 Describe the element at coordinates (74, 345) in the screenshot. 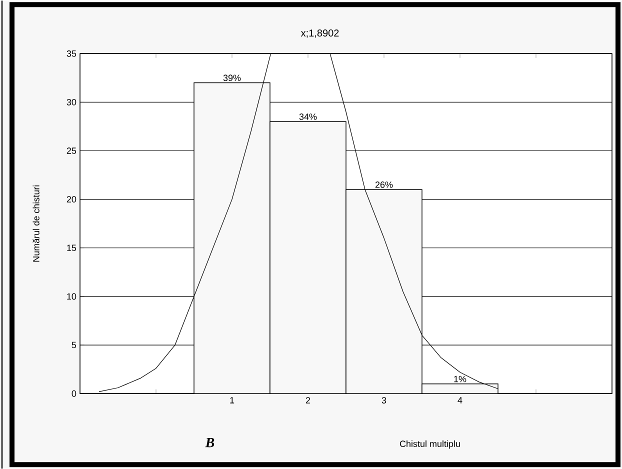

I see `y-tick-label: 5` at that location.